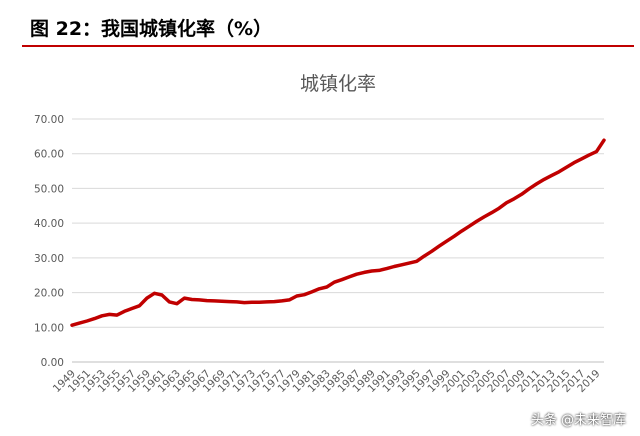  What do you see at coordinates (52, 363) in the screenshot?
I see `y-tick-label: 0.00` at bounding box center [52, 363].